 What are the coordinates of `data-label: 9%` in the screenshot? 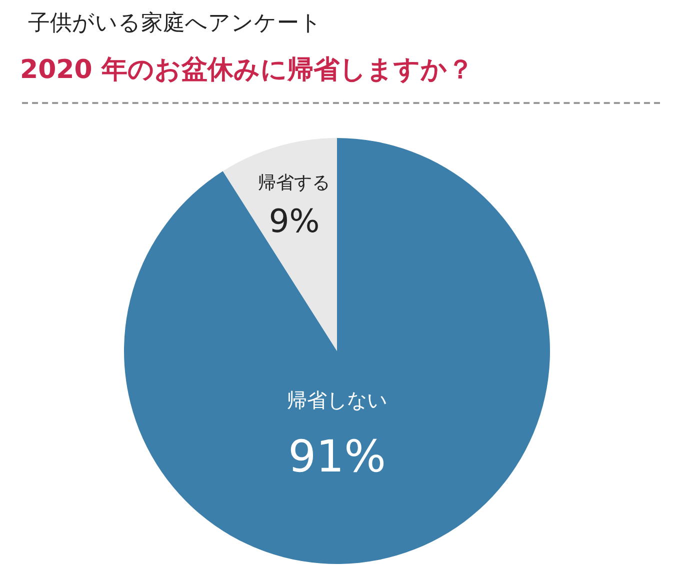 It's located at (294, 221).